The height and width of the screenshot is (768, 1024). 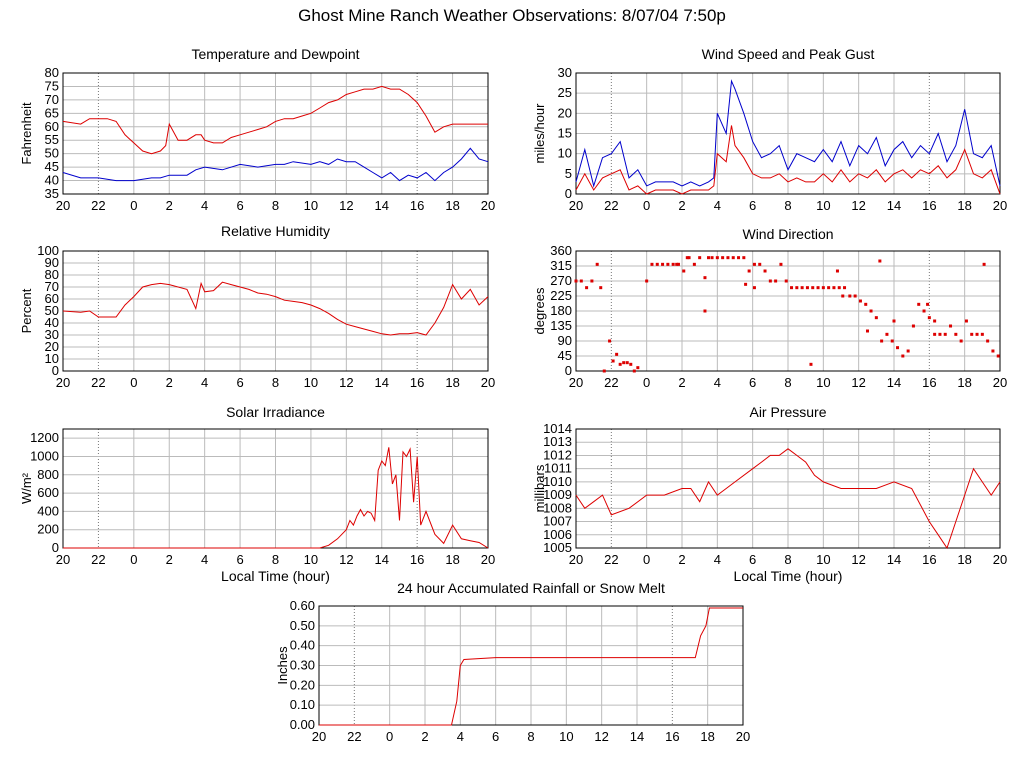 I want to click on y-tick-label: 1013, so click(x=557, y=441).